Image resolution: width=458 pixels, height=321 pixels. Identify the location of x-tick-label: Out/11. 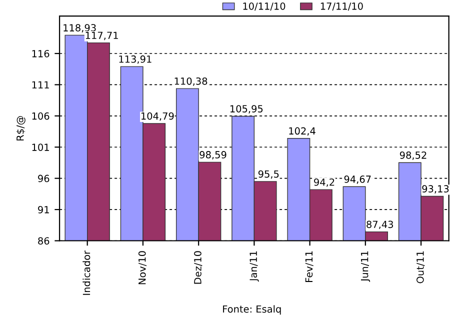
(420, 267).